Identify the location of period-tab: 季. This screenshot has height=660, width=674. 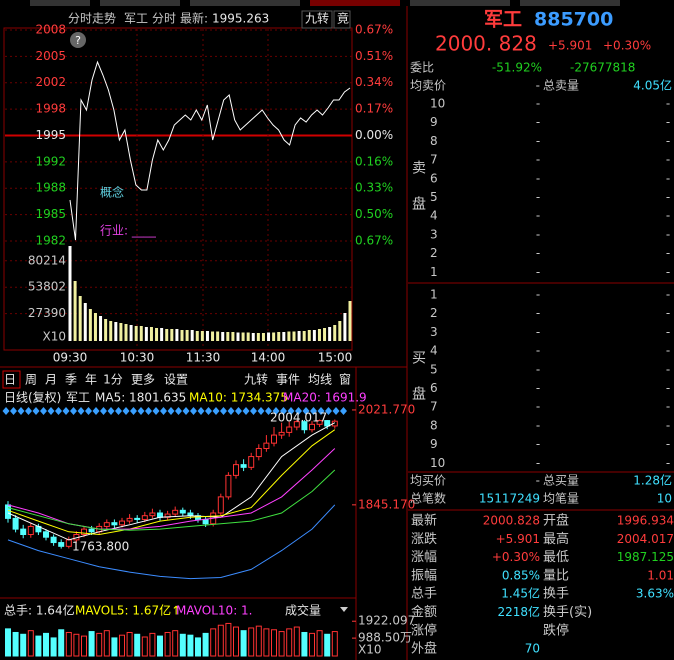
(71, 380).